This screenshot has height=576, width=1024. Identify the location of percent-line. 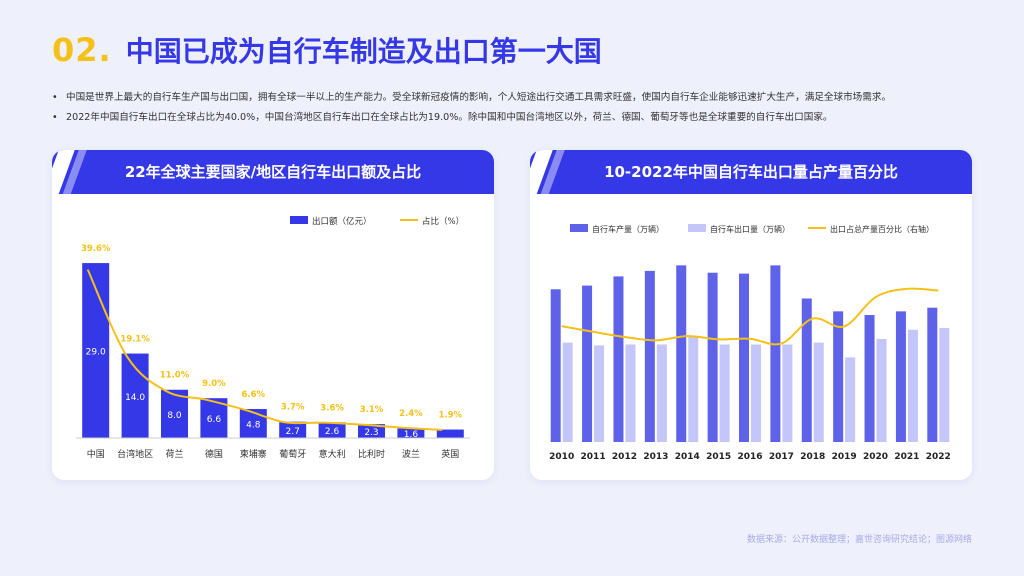
(750, 316).